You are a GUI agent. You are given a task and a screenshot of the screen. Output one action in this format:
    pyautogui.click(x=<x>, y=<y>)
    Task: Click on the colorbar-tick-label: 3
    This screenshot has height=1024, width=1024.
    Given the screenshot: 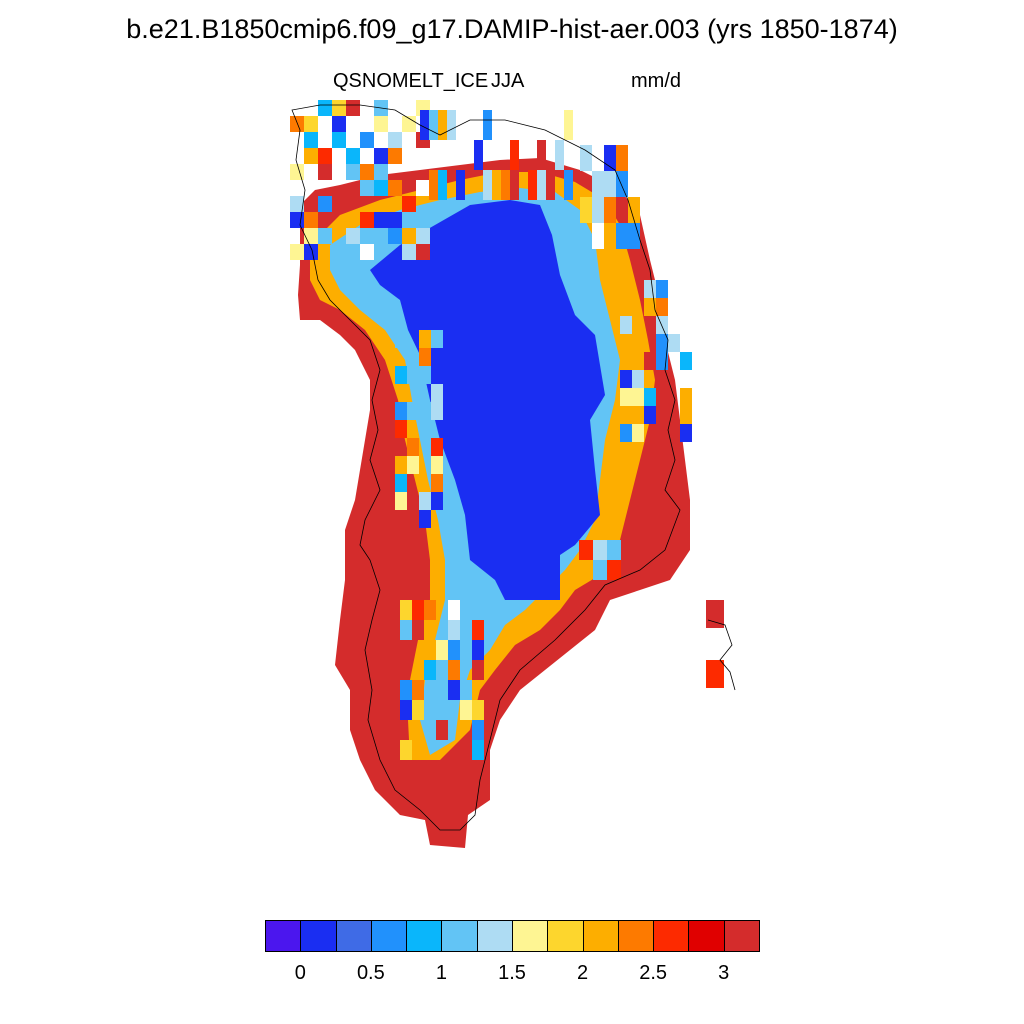 What is the action you would take?
    pyautogui.click(x=724, y=973)
    